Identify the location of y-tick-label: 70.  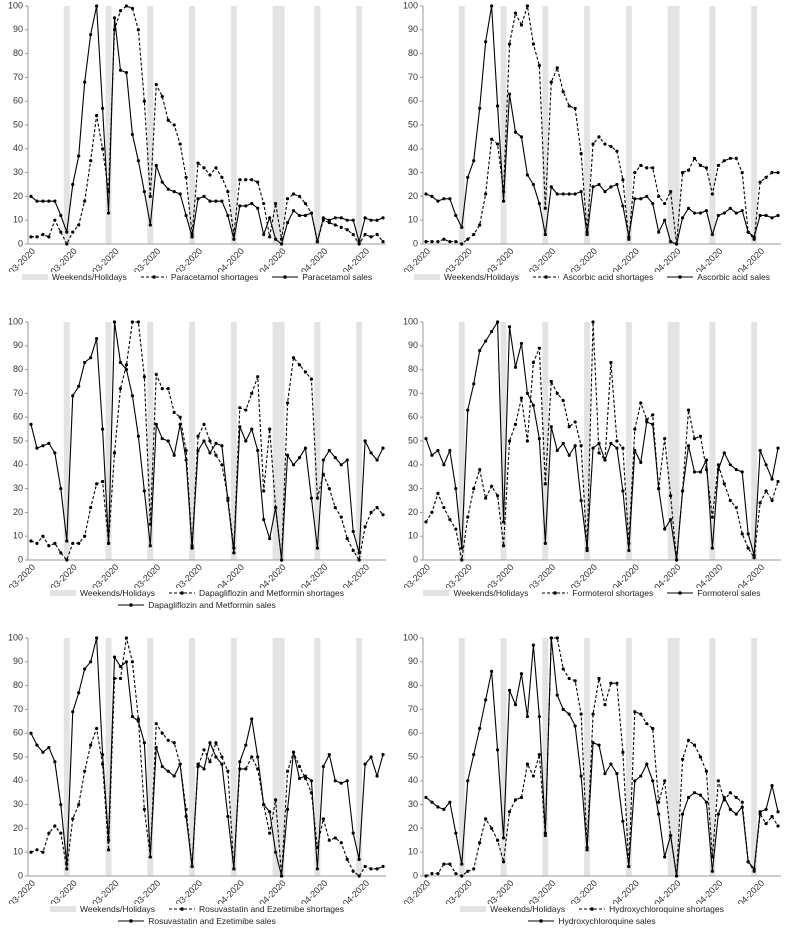
(413, 393).